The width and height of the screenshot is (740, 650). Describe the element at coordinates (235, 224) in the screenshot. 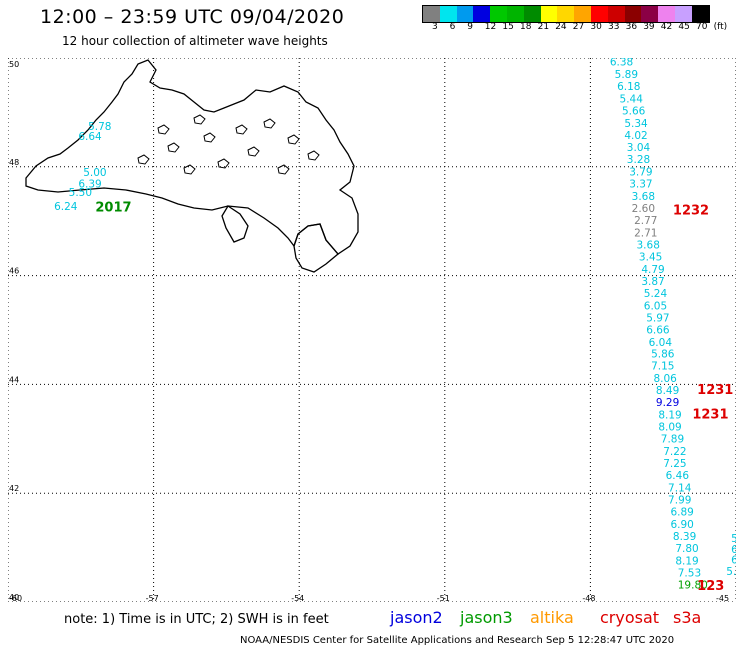

I see `burin-peninsula-outline` at that location.